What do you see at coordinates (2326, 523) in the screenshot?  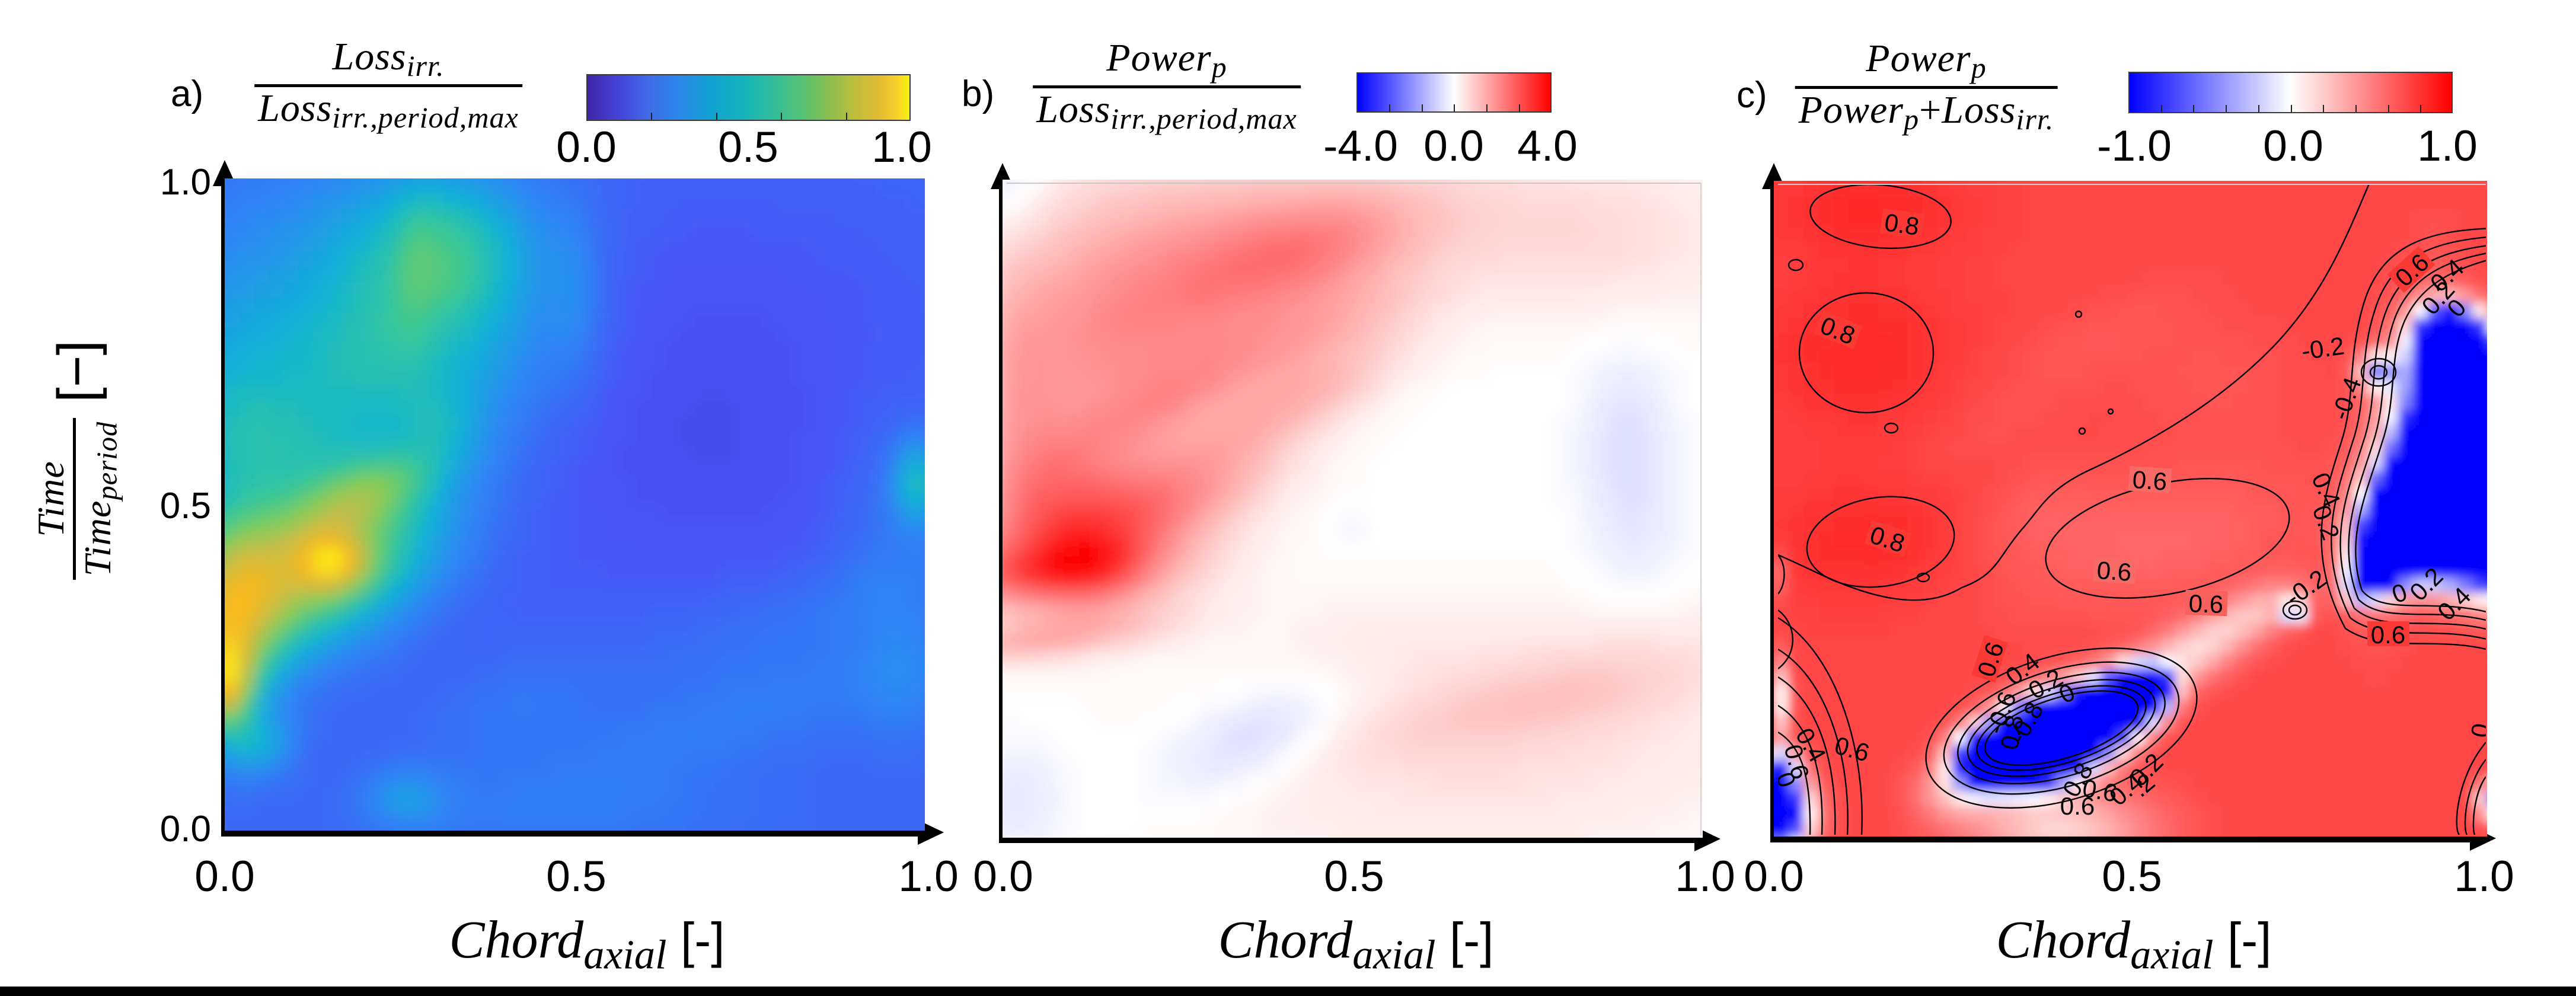 I see `svg-text: 0.2` at bounding box center [2326, 523].